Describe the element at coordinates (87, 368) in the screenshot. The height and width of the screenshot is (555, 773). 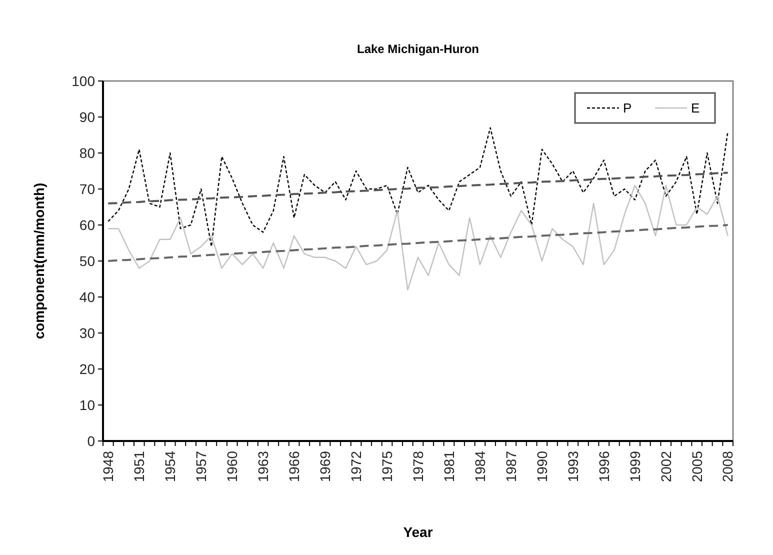
I see `y-tick-label: 20` at that location.